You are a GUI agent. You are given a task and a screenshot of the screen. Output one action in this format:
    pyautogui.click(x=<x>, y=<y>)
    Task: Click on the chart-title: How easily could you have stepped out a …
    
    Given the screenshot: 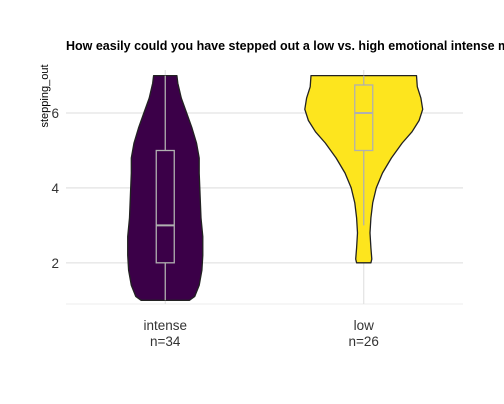 What is the action you would take?
    pyautogui.click(x=285, y=46)
    